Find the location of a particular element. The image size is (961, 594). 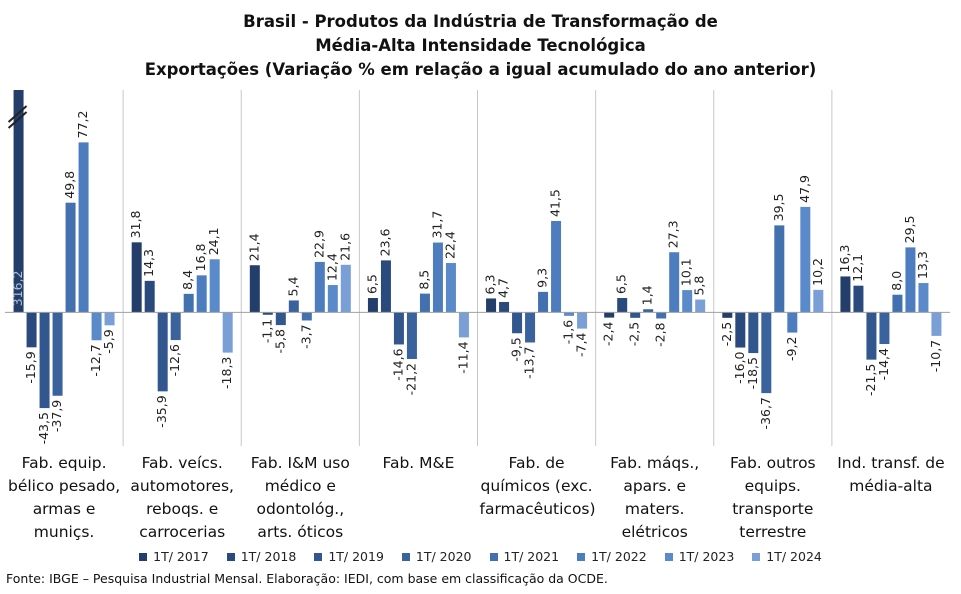

value-label: 316,2 is located at coordinates (17, 289).